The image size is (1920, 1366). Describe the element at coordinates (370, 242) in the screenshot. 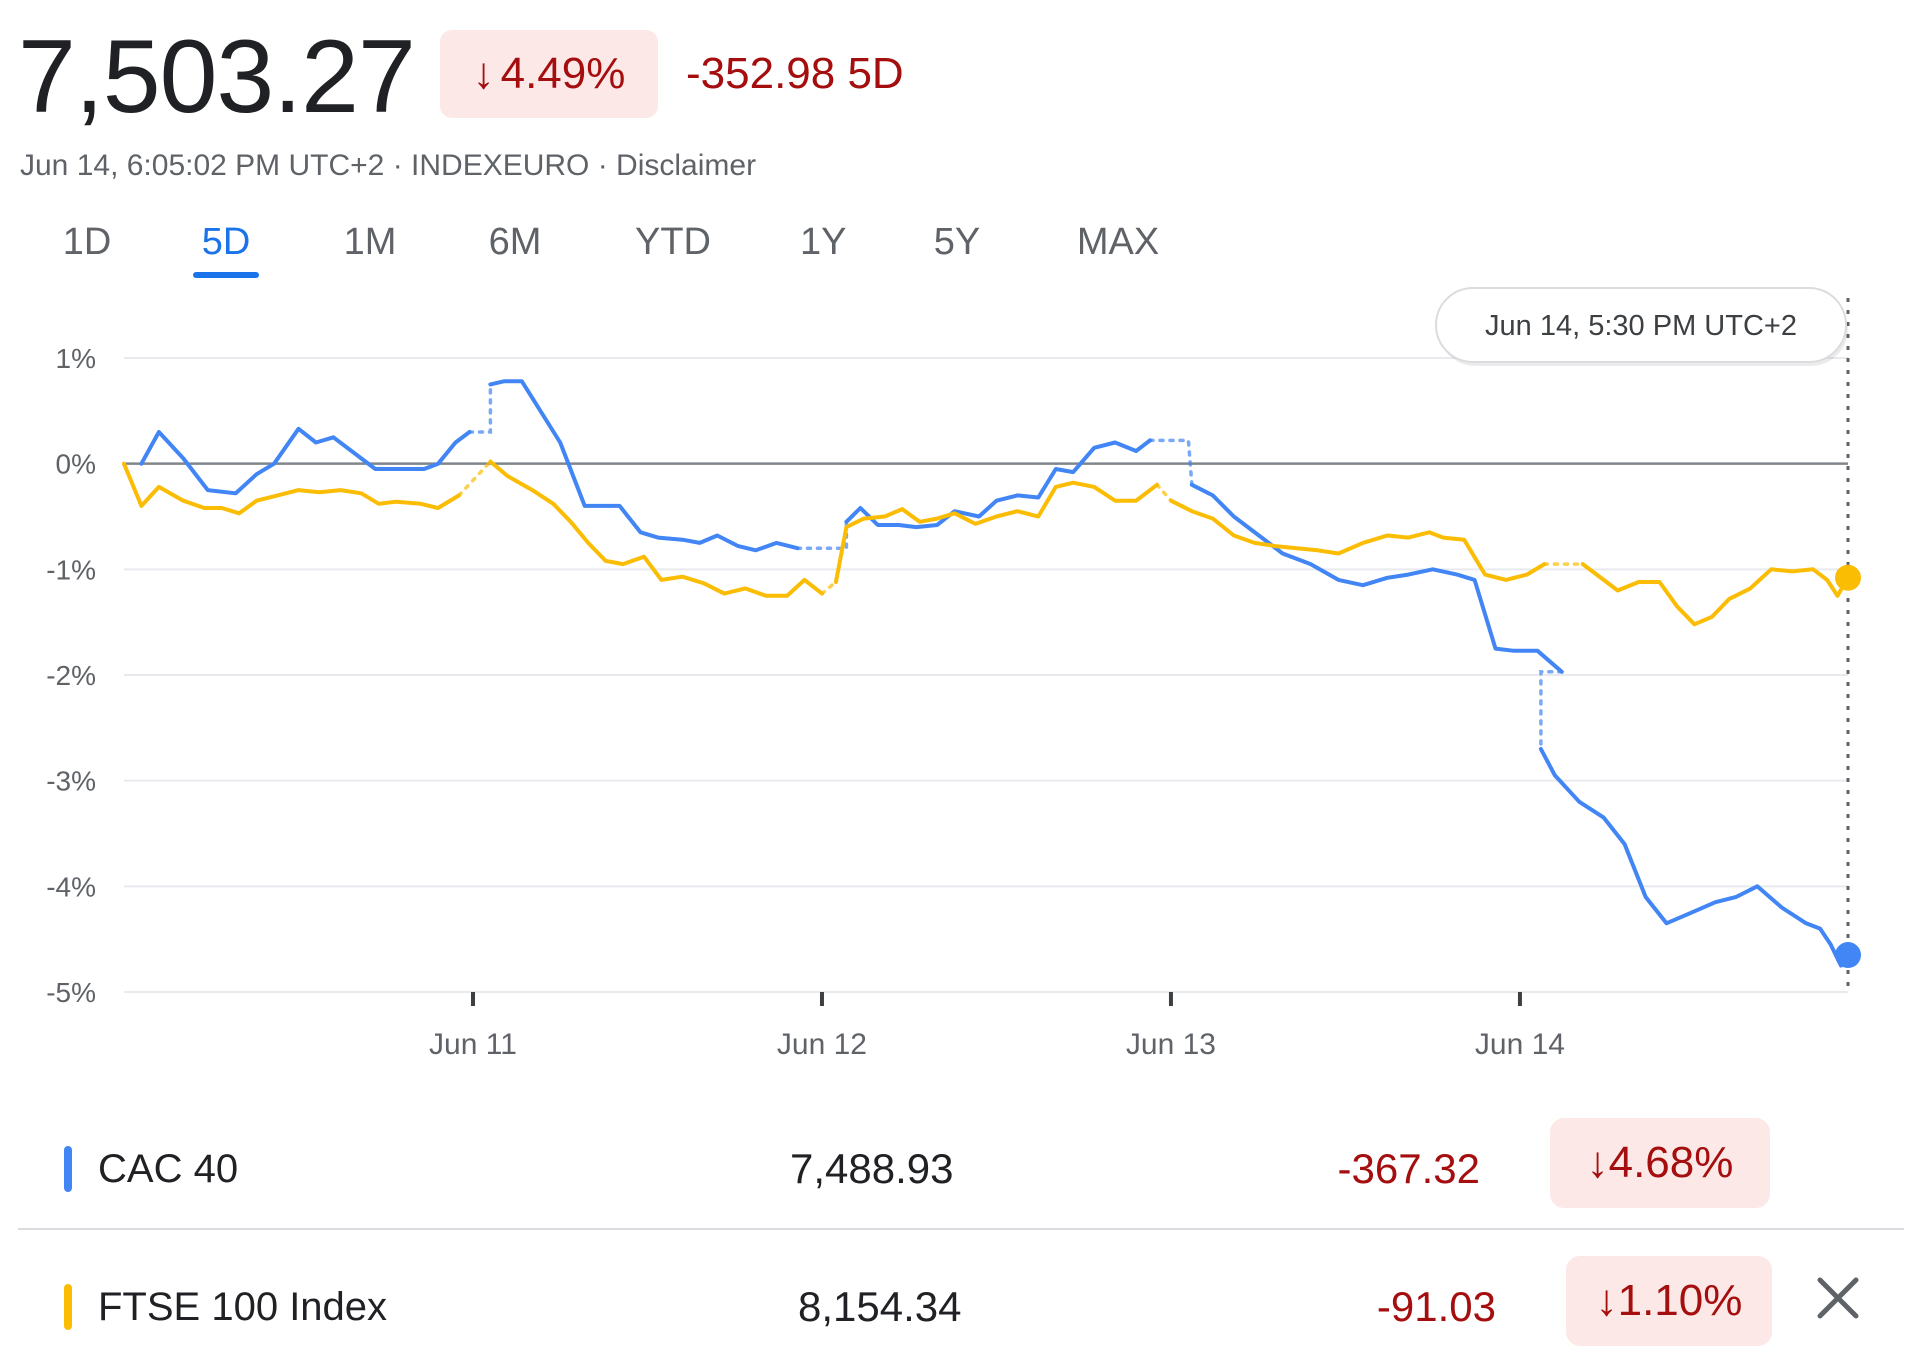

I see `tab-1m: 1M` at that location.